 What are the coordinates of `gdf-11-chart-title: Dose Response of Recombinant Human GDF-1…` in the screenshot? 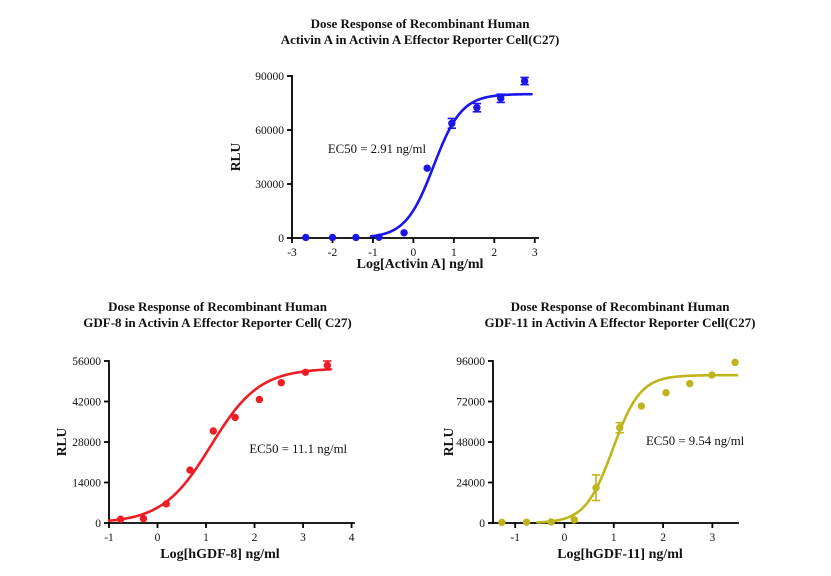 It's located at (620, 315).